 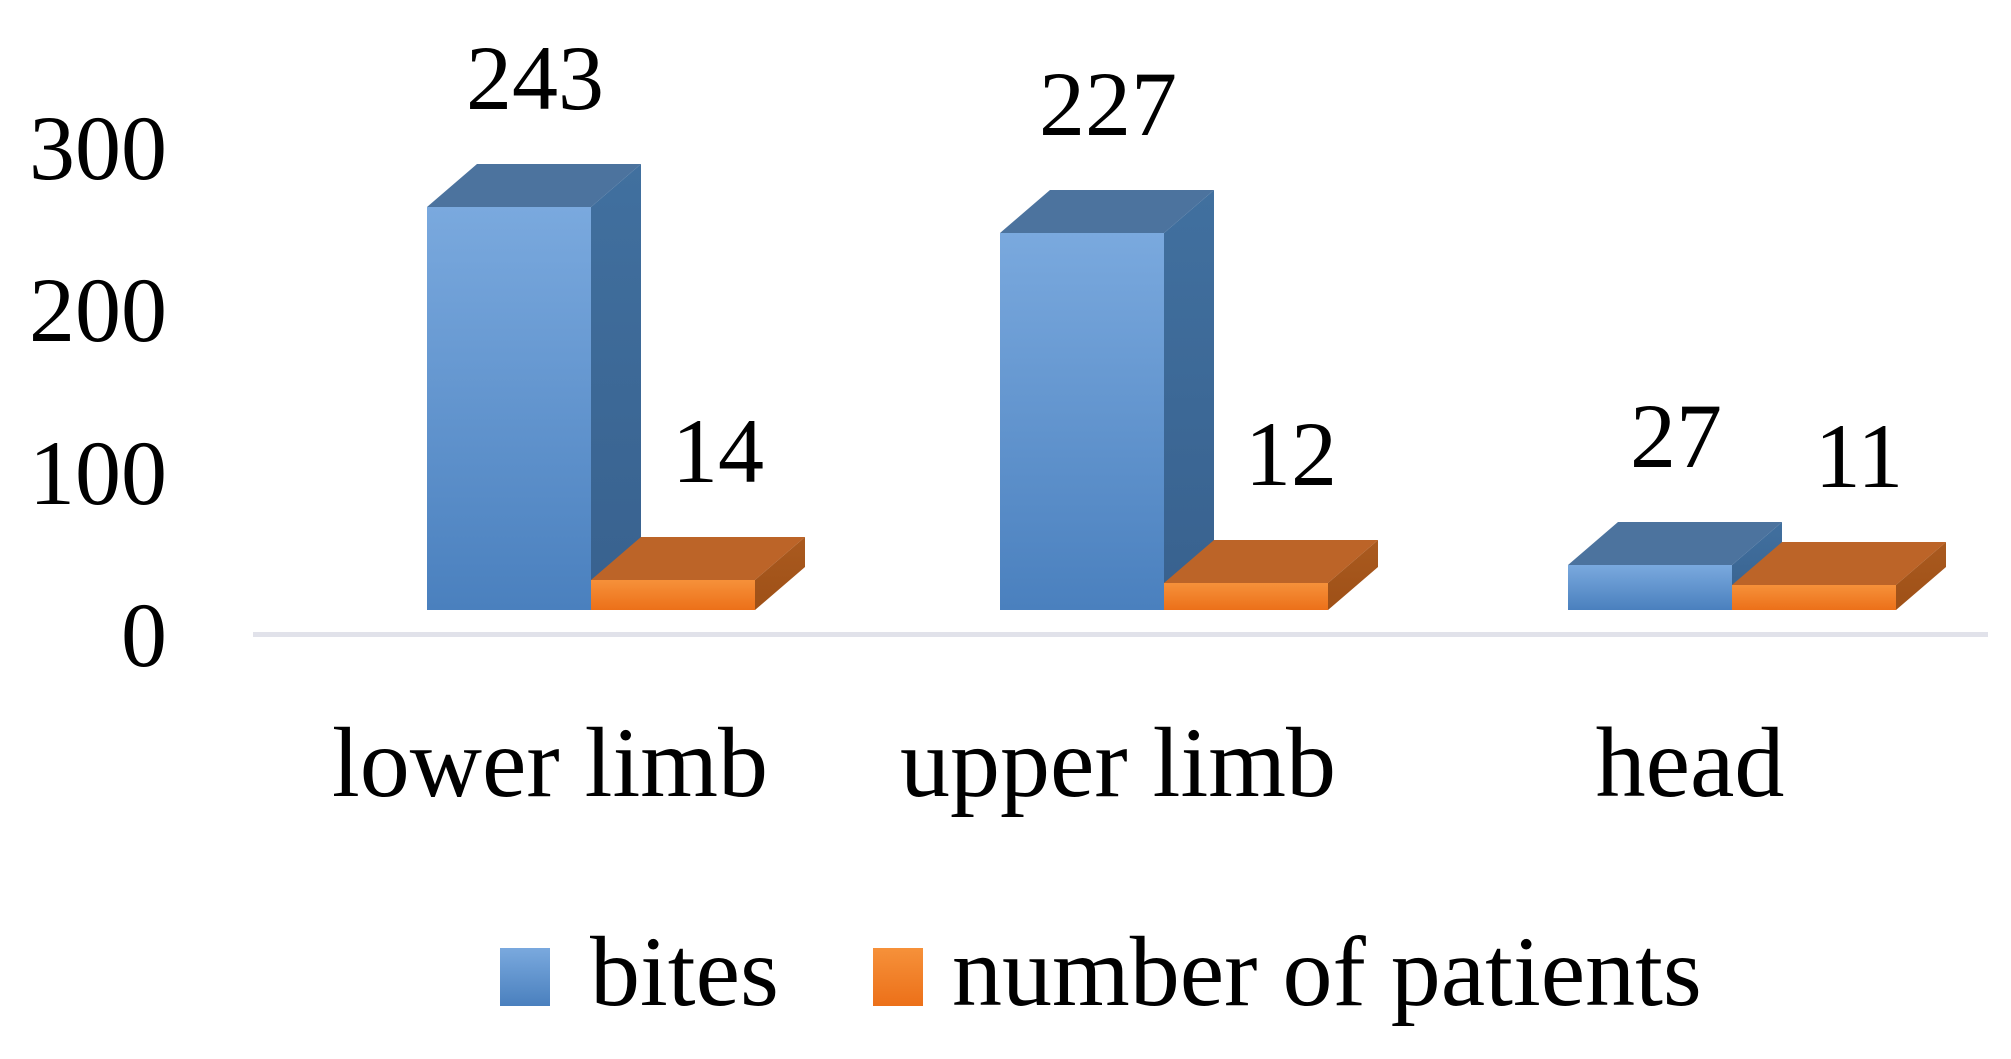 I want to click on bar-front-face-number-of-patients-upper-limb, so click(x=1246, y=596).